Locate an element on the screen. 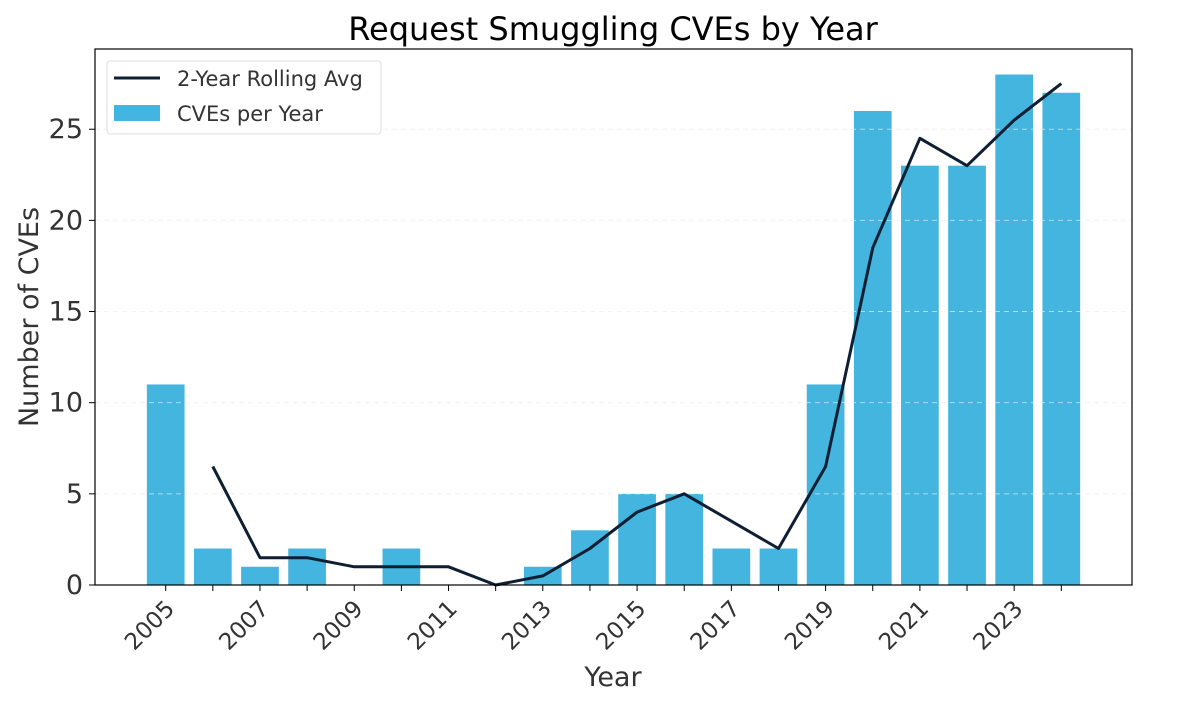 This screenshot has width=1197, height=703. x-tick-label: 2019 is located at coordinates (810, 626).